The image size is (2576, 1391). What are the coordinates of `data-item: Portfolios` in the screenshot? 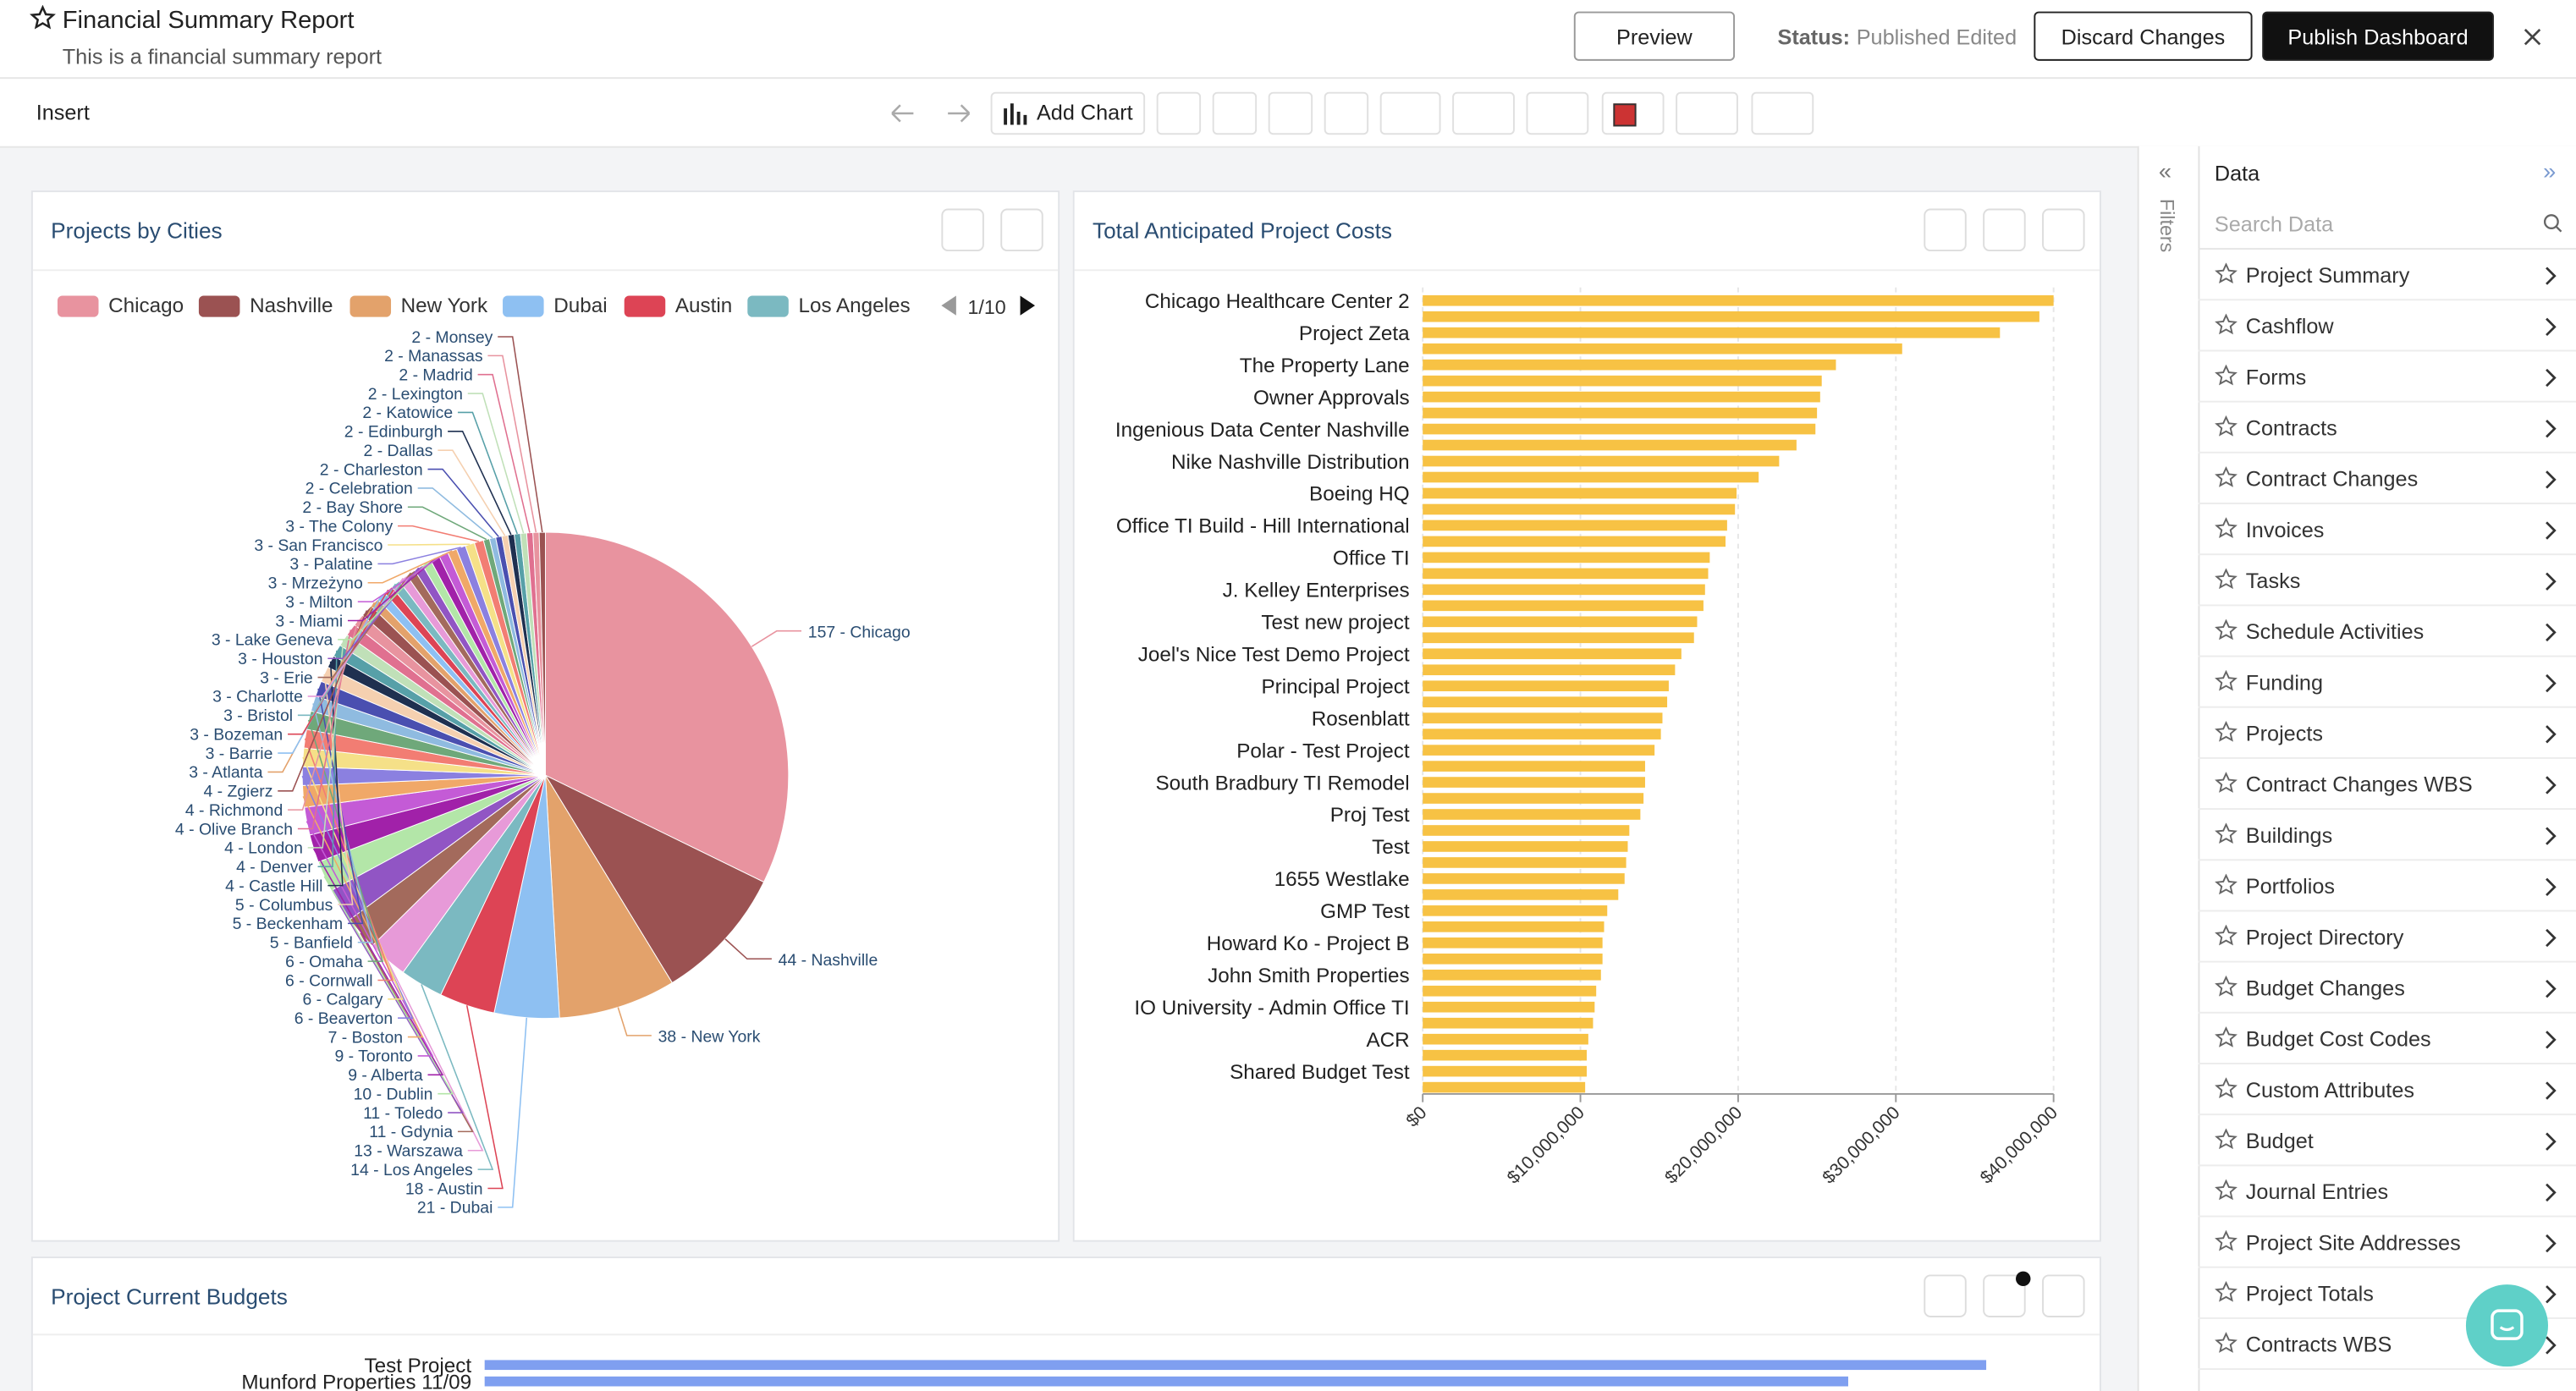 It's located at (2387, 886).